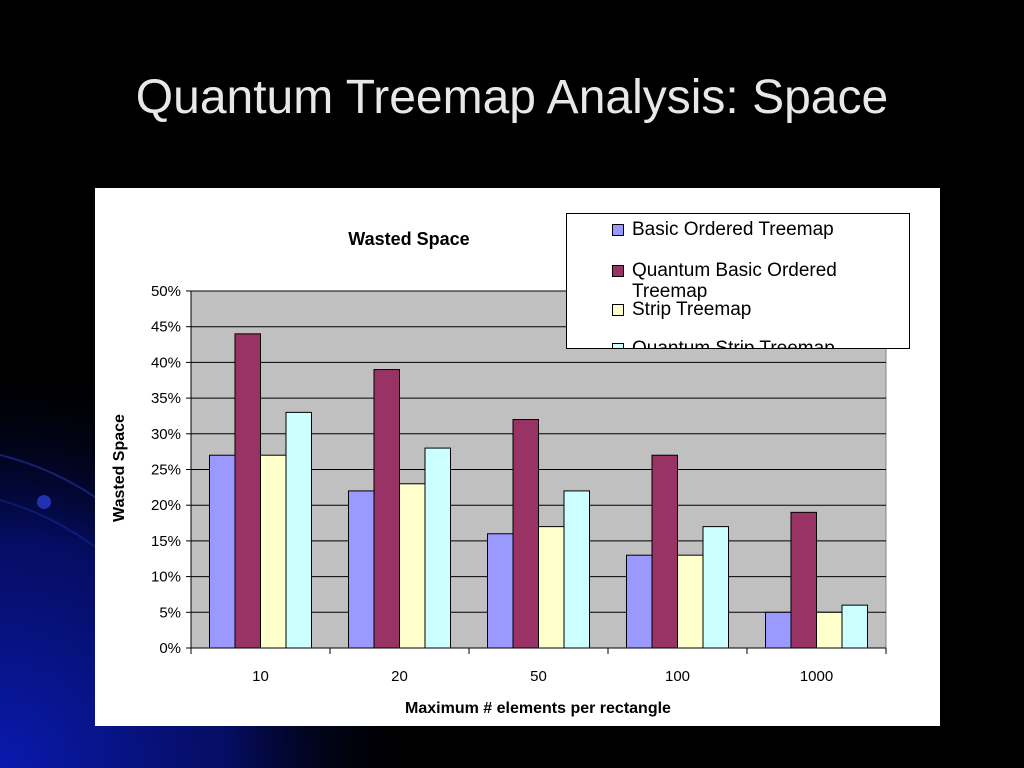  What do you see at coordinates (44, 502) in the screenshot?
I see `dot-decoration` at bounding box center [44, 502].